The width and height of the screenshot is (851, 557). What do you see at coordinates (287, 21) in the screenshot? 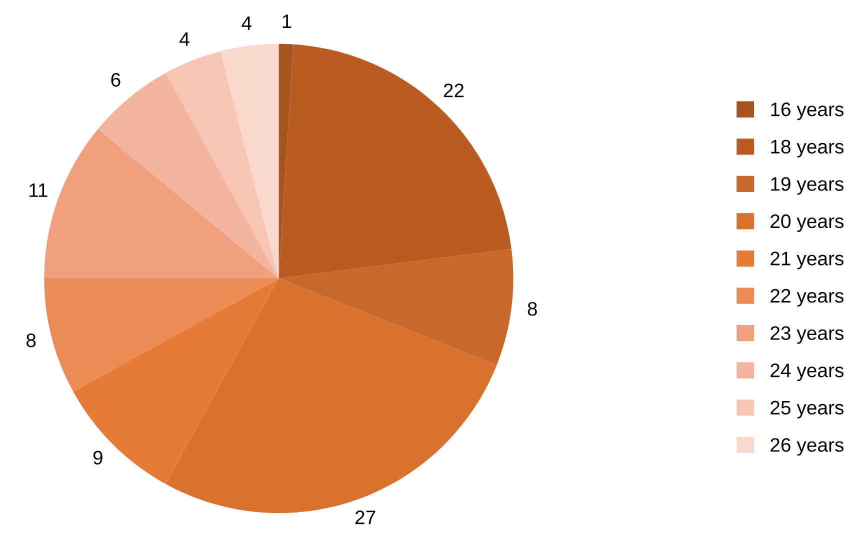
I see `data-label: 1` at bounding box center [287, 21].